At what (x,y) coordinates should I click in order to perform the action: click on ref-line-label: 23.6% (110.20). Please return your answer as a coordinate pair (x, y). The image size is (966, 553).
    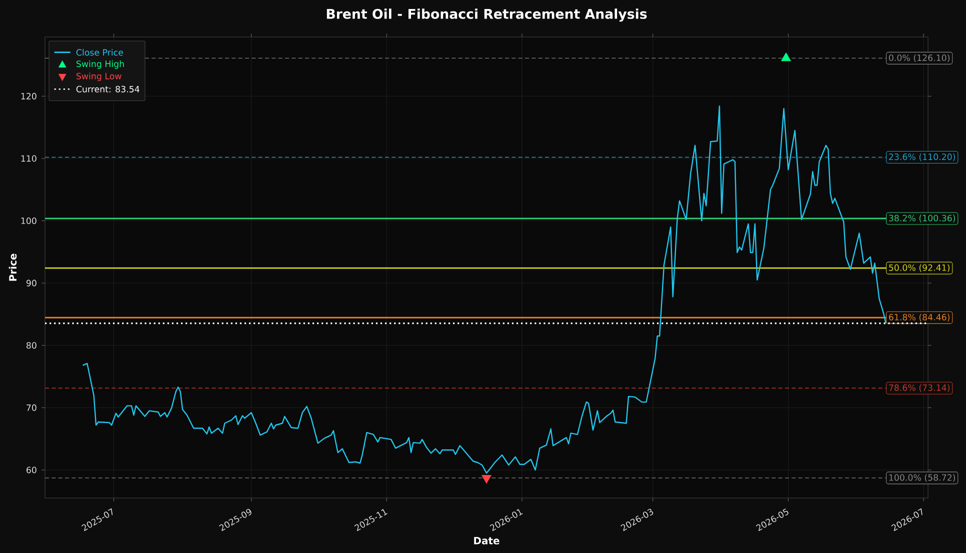
    Looking at the image, I should click on (922, 157).